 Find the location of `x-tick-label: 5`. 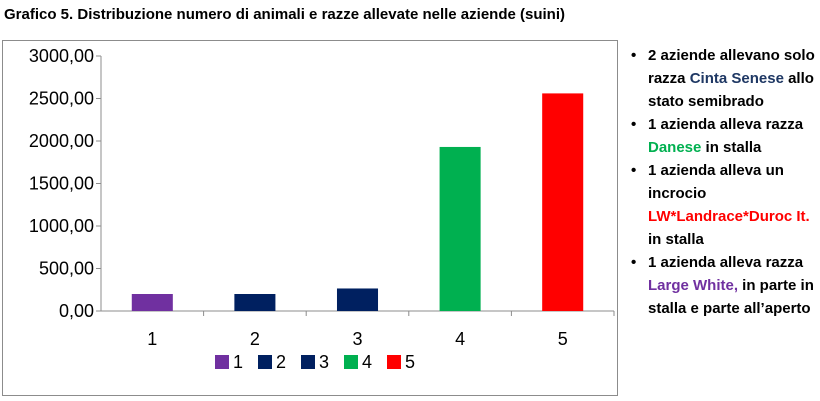

x-tick-label: 5 is located at coordinates (563, 339).